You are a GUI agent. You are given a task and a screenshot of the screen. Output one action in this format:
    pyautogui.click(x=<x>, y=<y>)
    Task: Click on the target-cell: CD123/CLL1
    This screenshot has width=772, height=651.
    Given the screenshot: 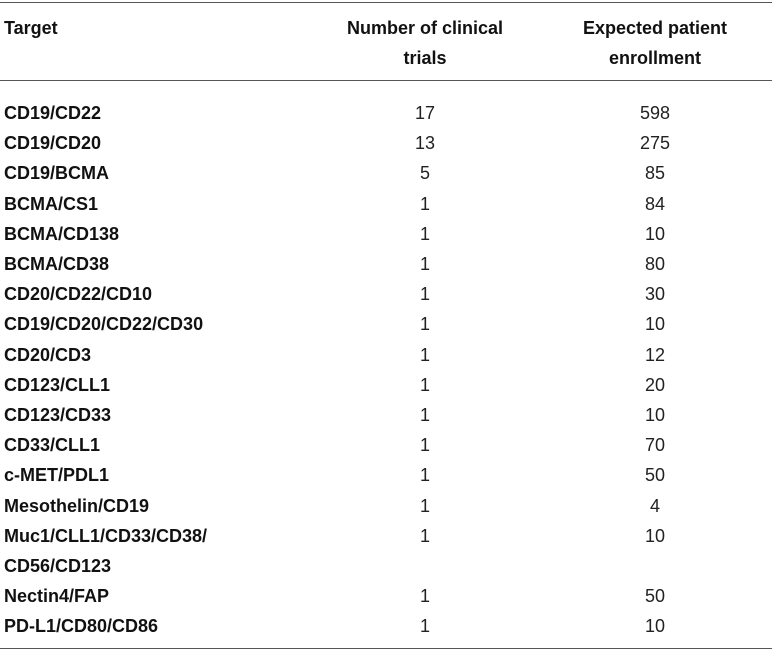 What is the action you would take?
    pyautogui.click(x=57, y=384)
    